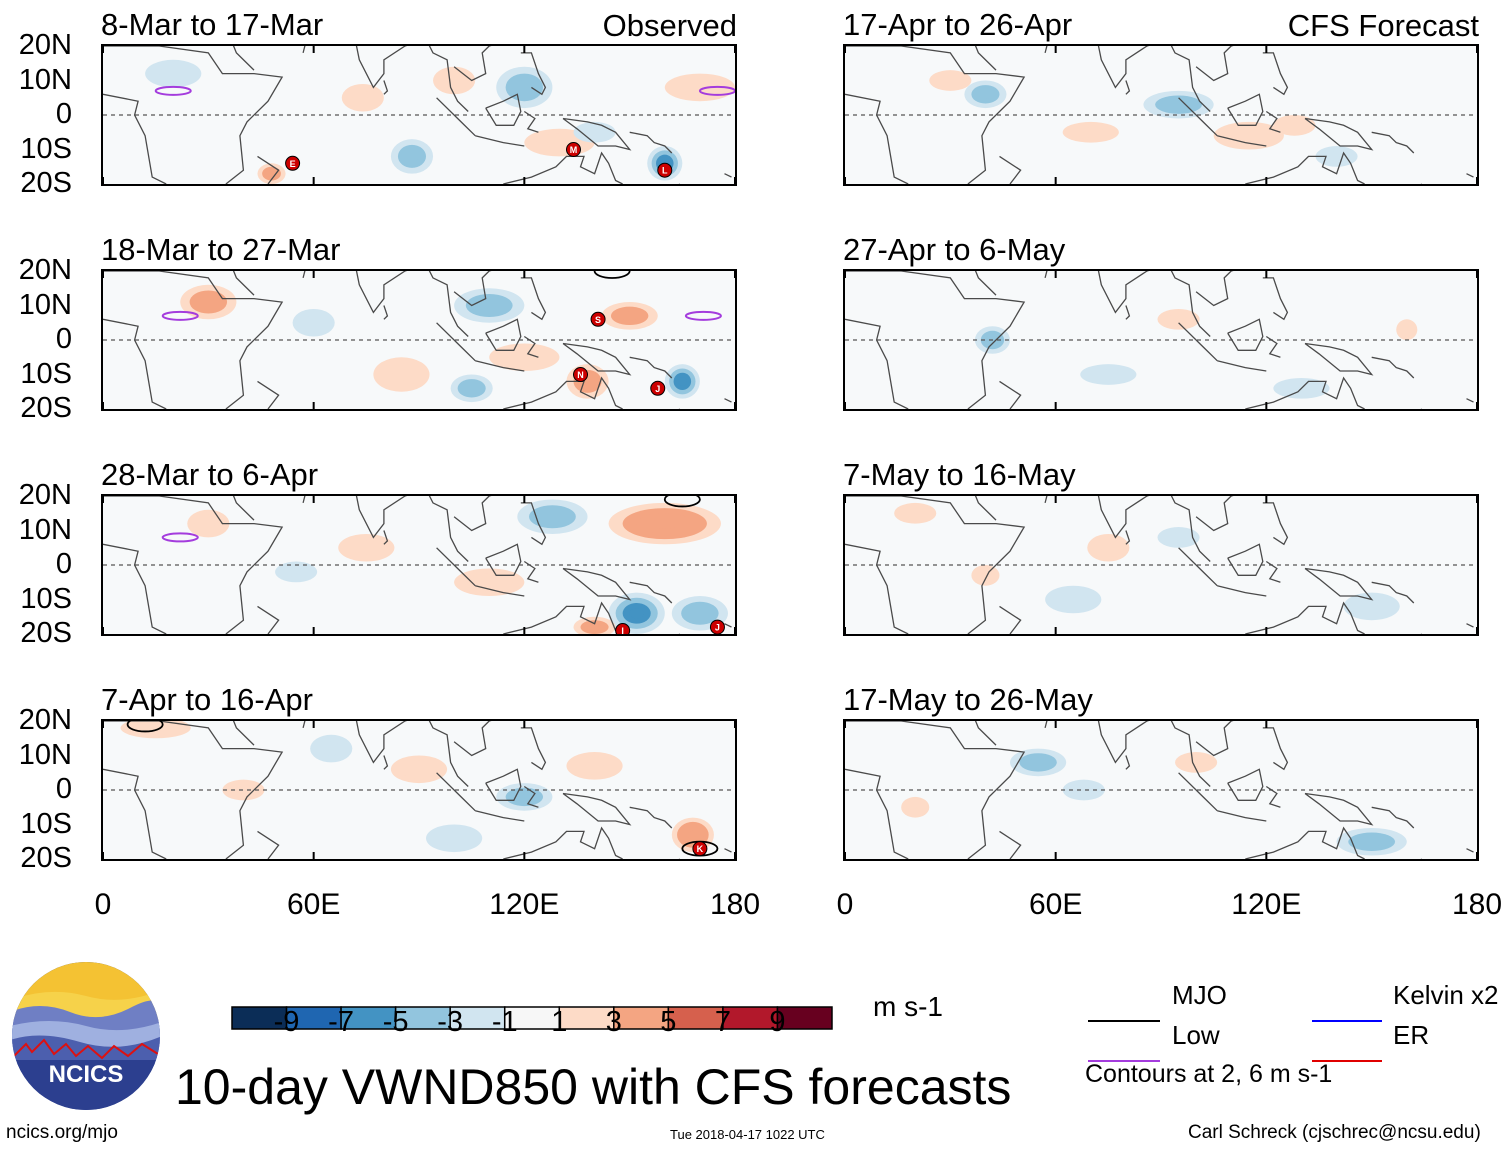 This screenshot has width=1510, height=1149. What do you see at coordinates (1347, 1021) in the screenshot?
I see `legend-kelvin-line` at bounding box center [1347, 1021].